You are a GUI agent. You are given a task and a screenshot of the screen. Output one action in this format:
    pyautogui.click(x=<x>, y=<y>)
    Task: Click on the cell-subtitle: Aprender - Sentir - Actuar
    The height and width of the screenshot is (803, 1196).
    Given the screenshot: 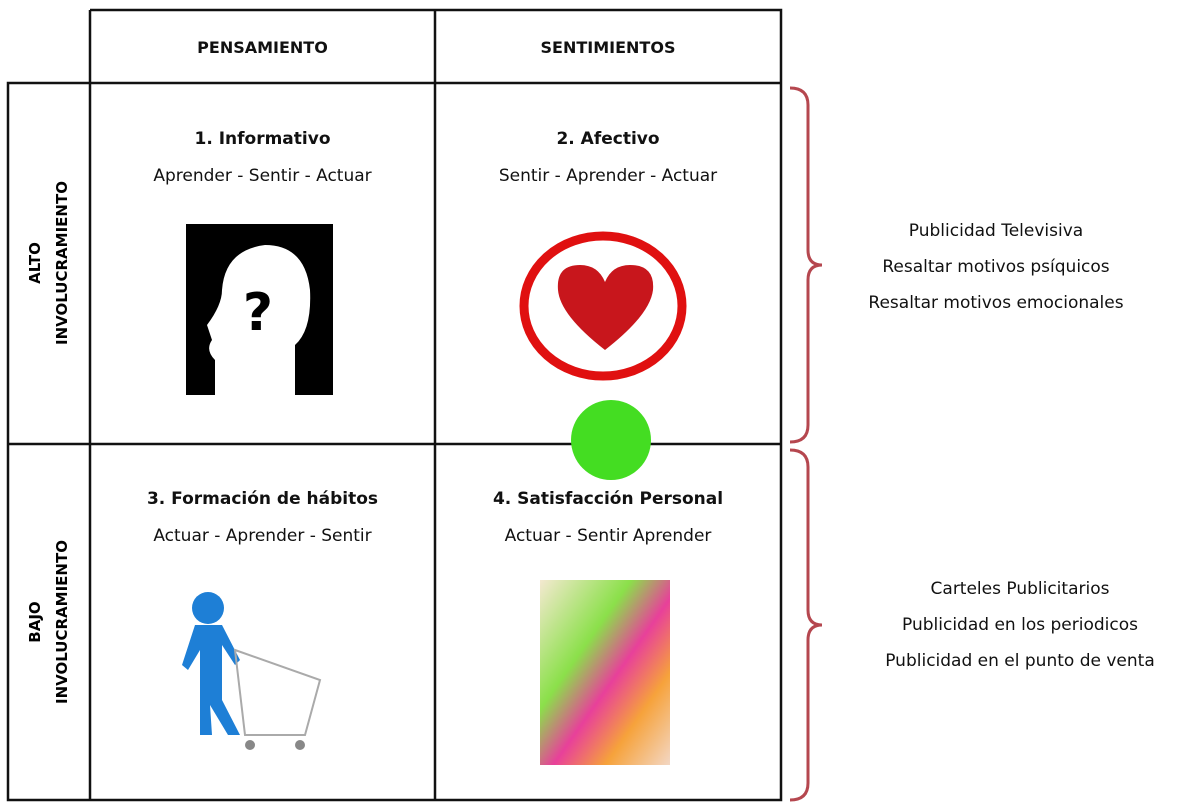 What is the action you would take?
    pyautogui.click(x=262, y=176)
    